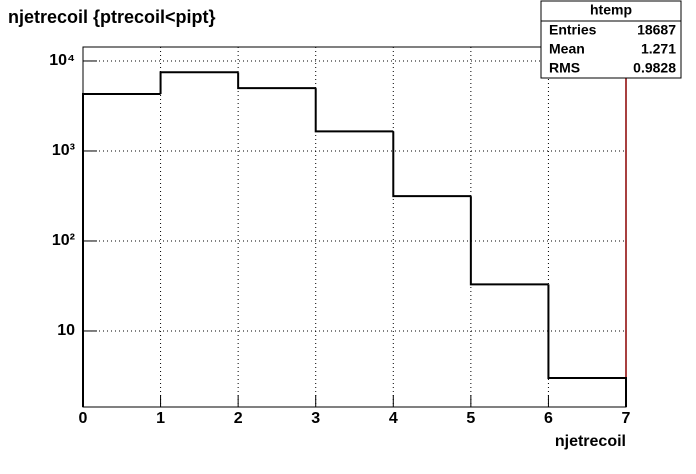 The height and width of the screenshot is (474, 696). What do you see at coordinates (573, 30) in the screenshot?
I see `stats-label: Entries` at bounding box center [573, 30].